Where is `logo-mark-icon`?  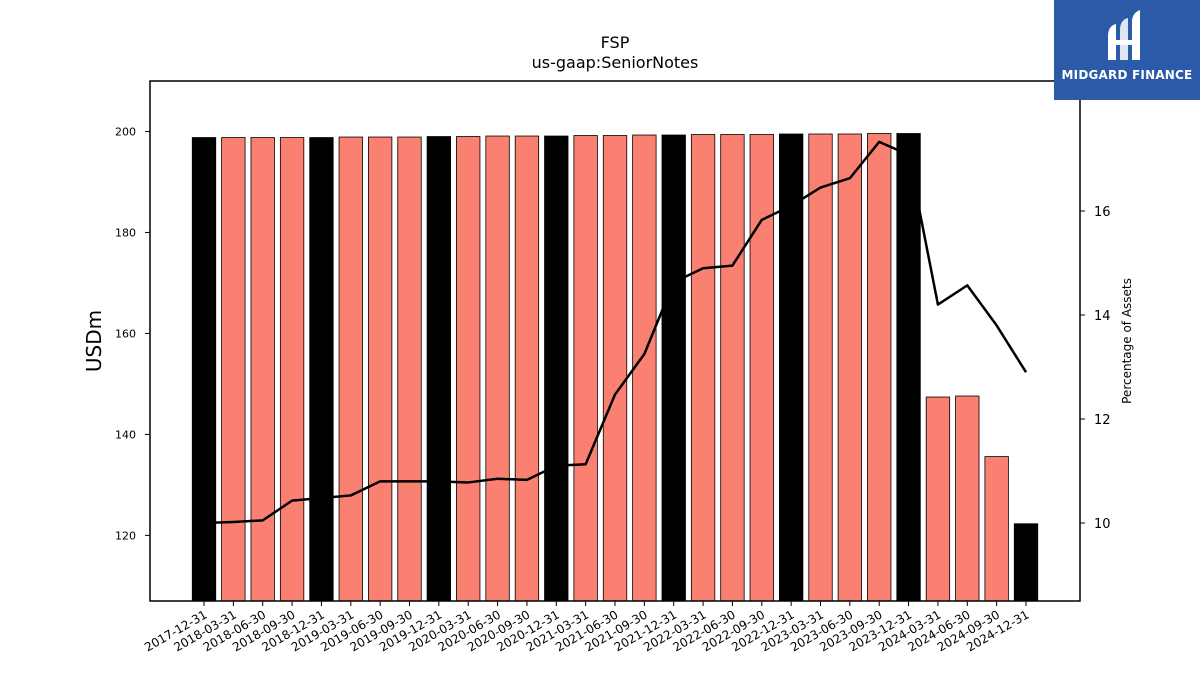 logo-mark-icon is located at coordinates (1124, 35).